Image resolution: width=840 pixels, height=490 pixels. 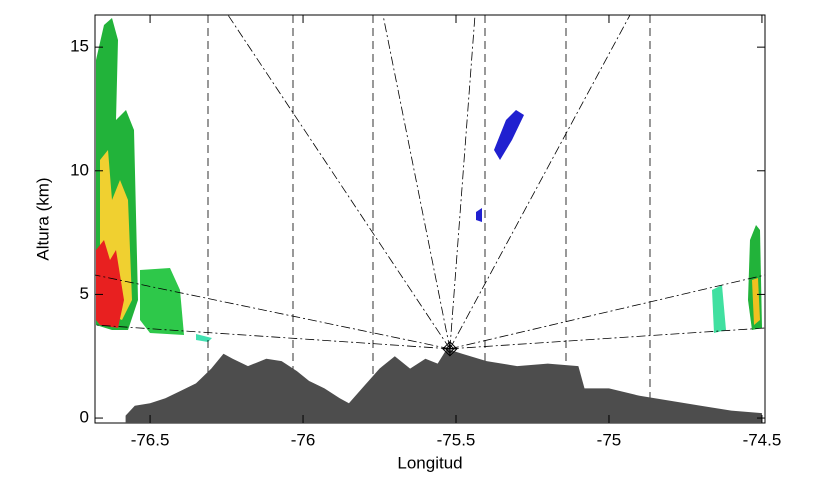 What do you see at coordinates (762, 439) in the screenshot?
I see `x-tick-label: -74.5` at bounding box center [762, 439].